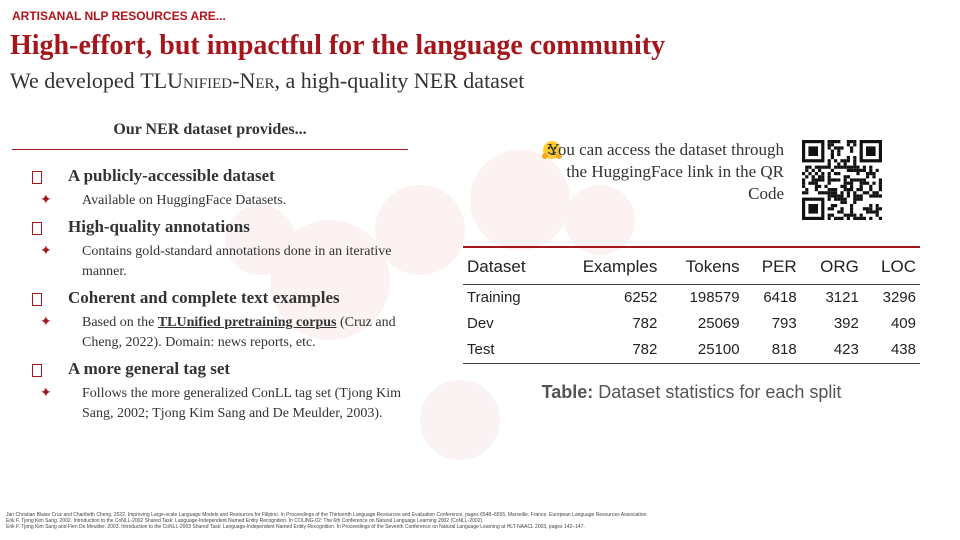 The image size is (960, 540). I want to click on table-cell: 782, so click(645, 323).